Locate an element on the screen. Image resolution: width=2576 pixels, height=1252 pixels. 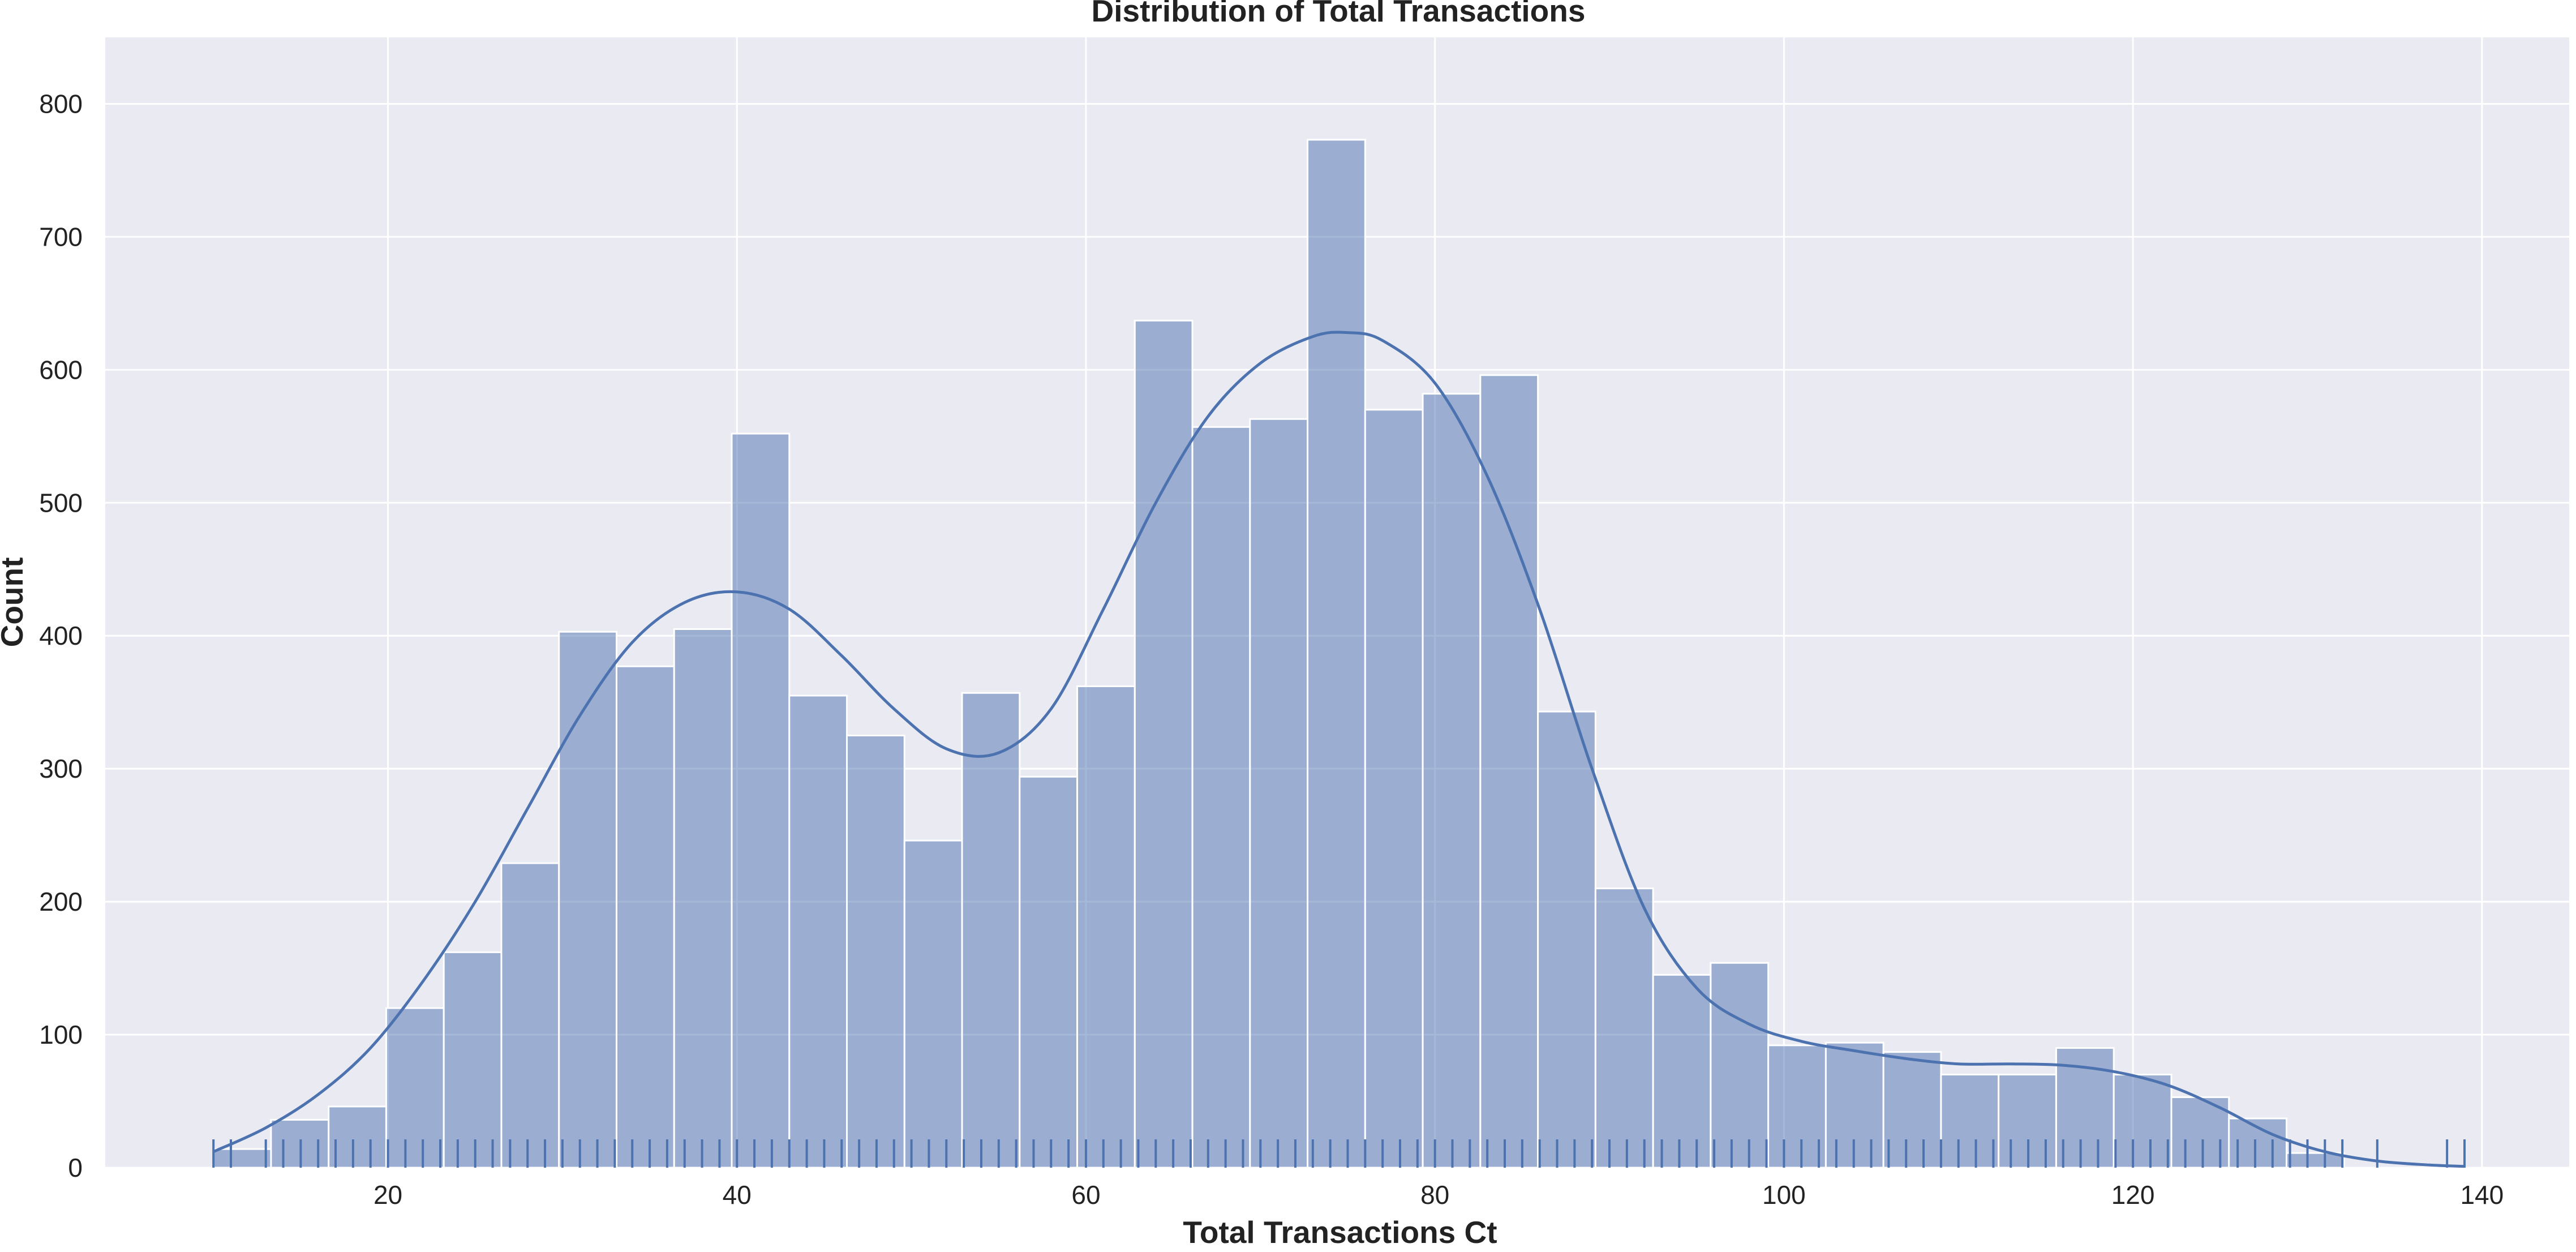
y-axis-ticks: 0 100 200 300 400 500 600 700 800 is located at coordinates (61, 635).